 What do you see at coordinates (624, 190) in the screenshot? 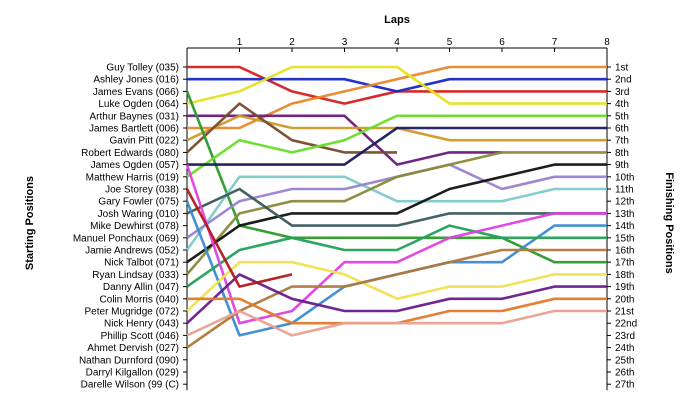
I see `finishing-position-label: 11th` at bounding box center [624, 190].